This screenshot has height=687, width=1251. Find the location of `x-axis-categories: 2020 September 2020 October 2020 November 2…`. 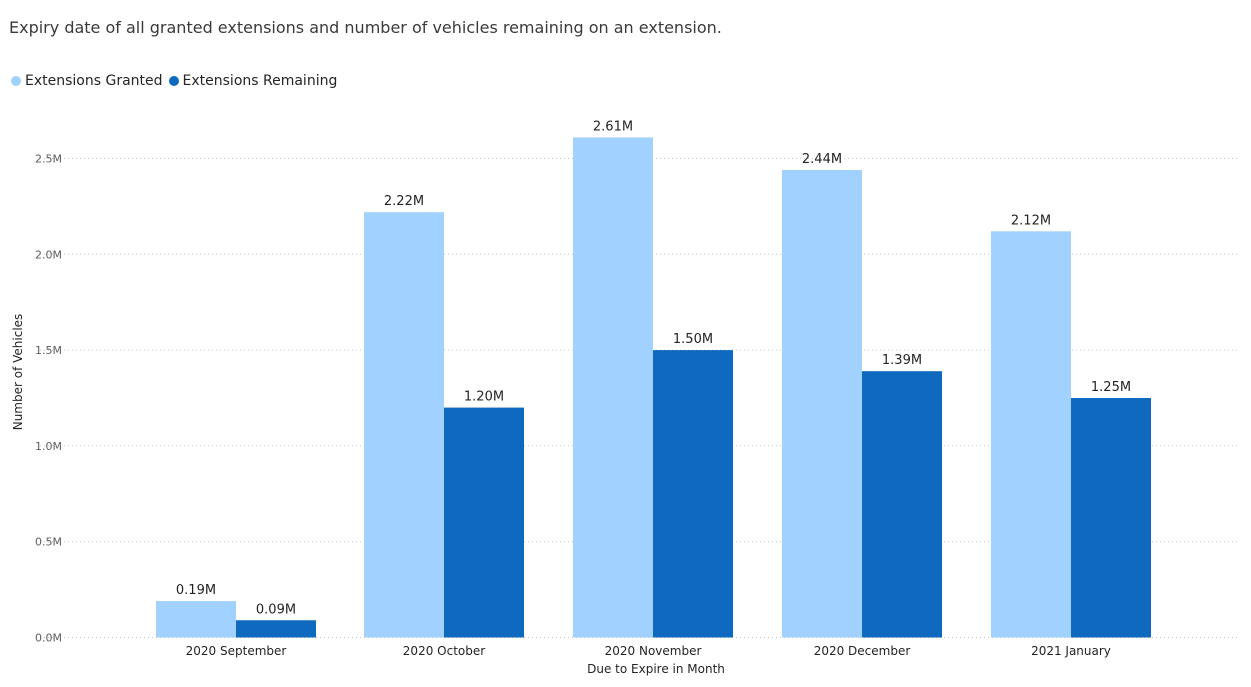

x-axis-categories: 2020 September 2020 October 2020 November 2… is located at coordinates (648, 651).